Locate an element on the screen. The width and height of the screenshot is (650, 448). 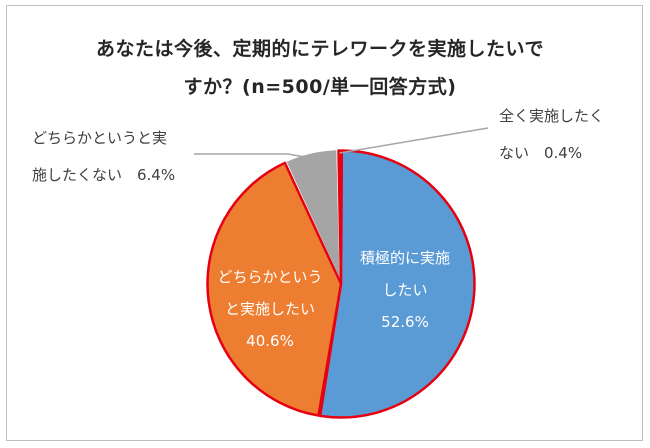
slice-label-4: 全く実施したく ない 0.4% is located at coordinates (551, 134).